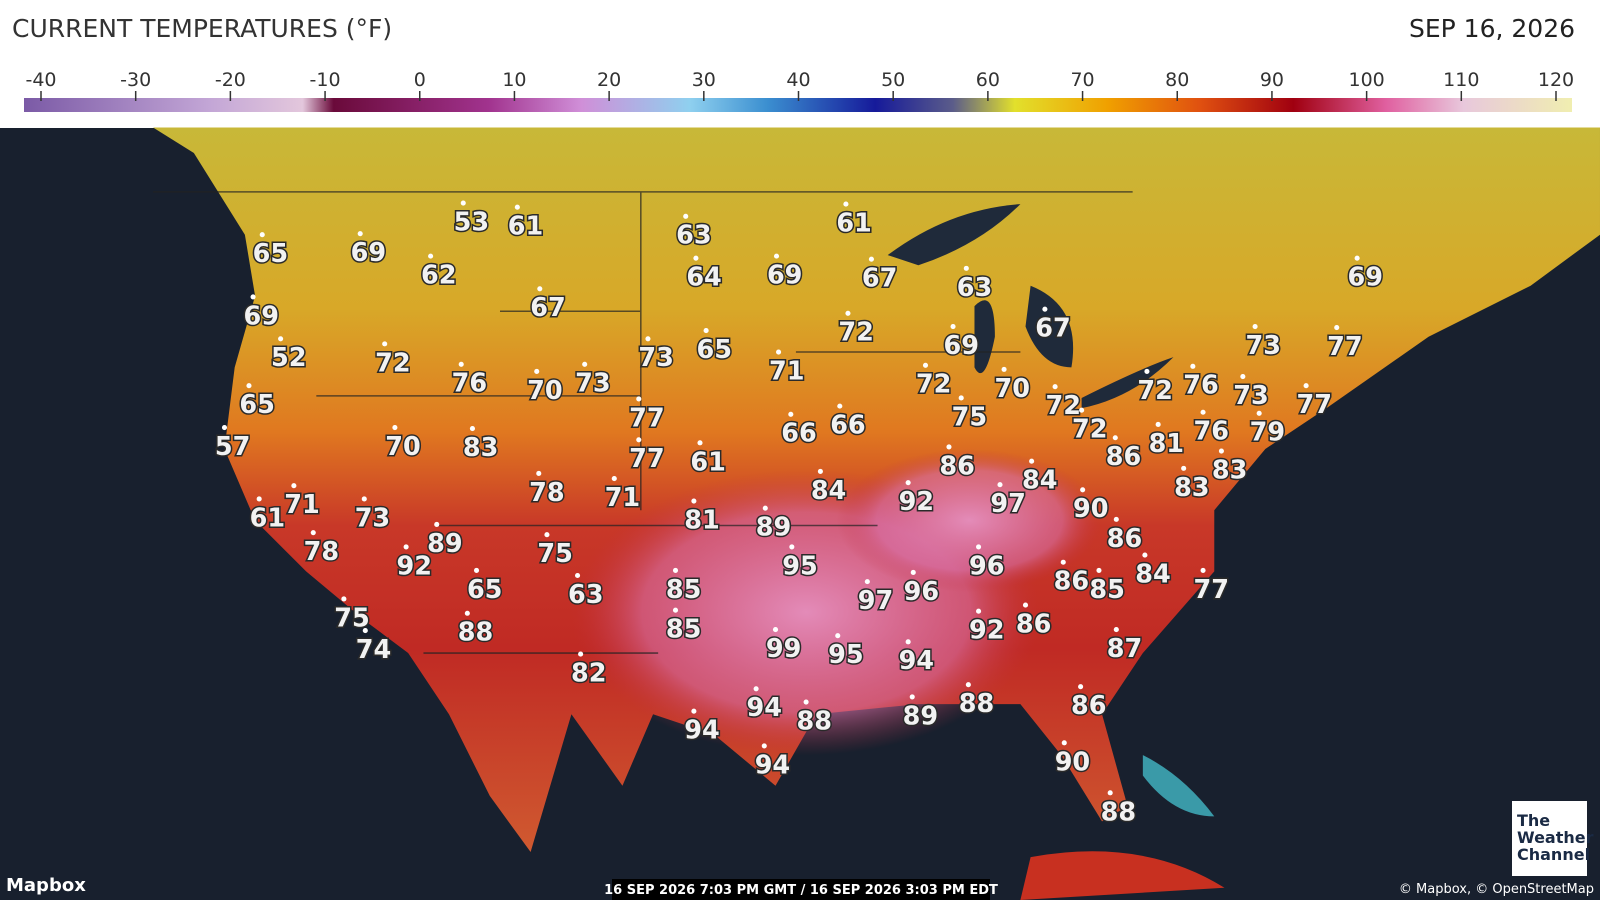  What do you see at coordinates (954, 235) in the screenshot?
I see `lake` at bounding box center [954, 235].